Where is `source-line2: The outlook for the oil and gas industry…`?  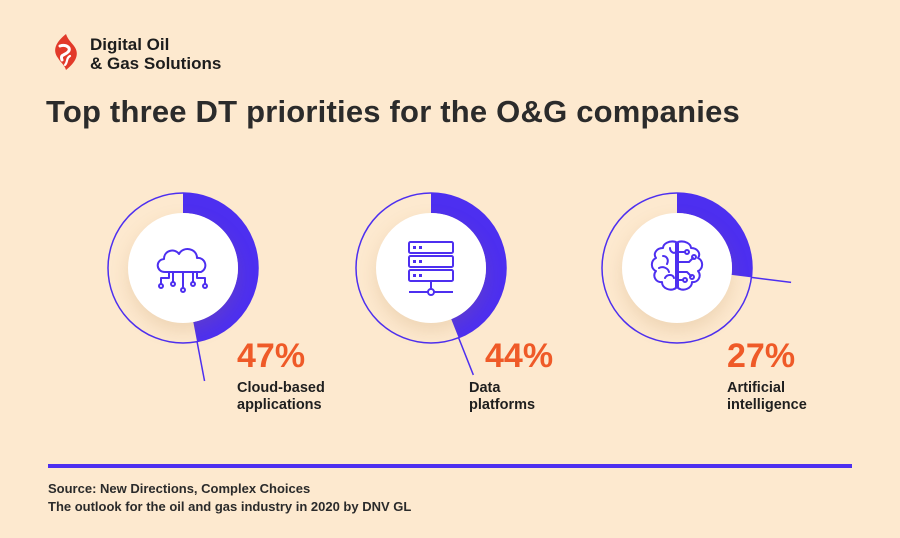 source-line2: The outlook for the oil and gas industry… is located at coordinates (230, 506).